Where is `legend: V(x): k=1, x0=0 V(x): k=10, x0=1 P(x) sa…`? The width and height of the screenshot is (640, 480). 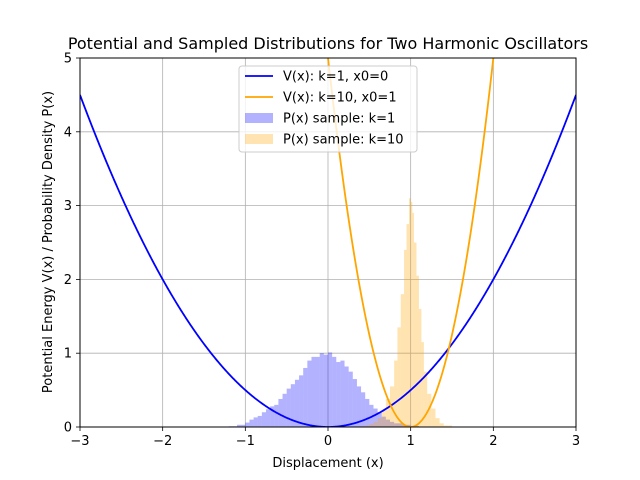 legend: V(x): k=1, x0=0 V(x): k=10, x0=1 P(x) sa… is located at coordinates (328, 109).